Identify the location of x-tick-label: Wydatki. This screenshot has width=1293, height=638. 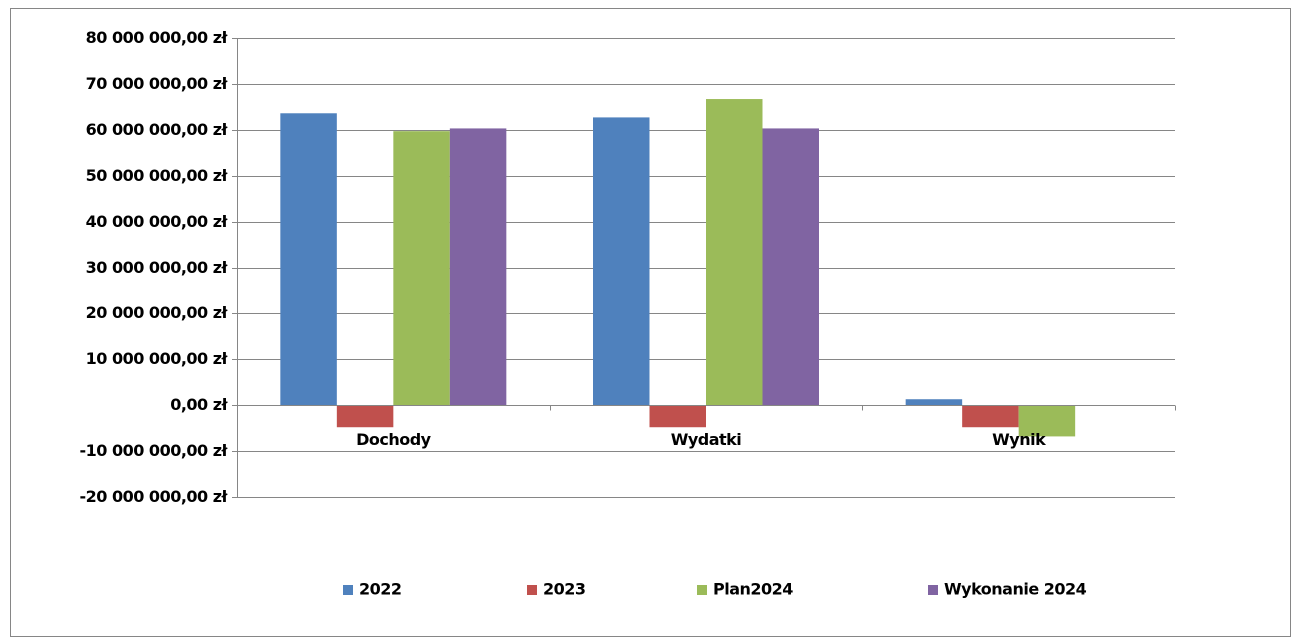
(706, 439).